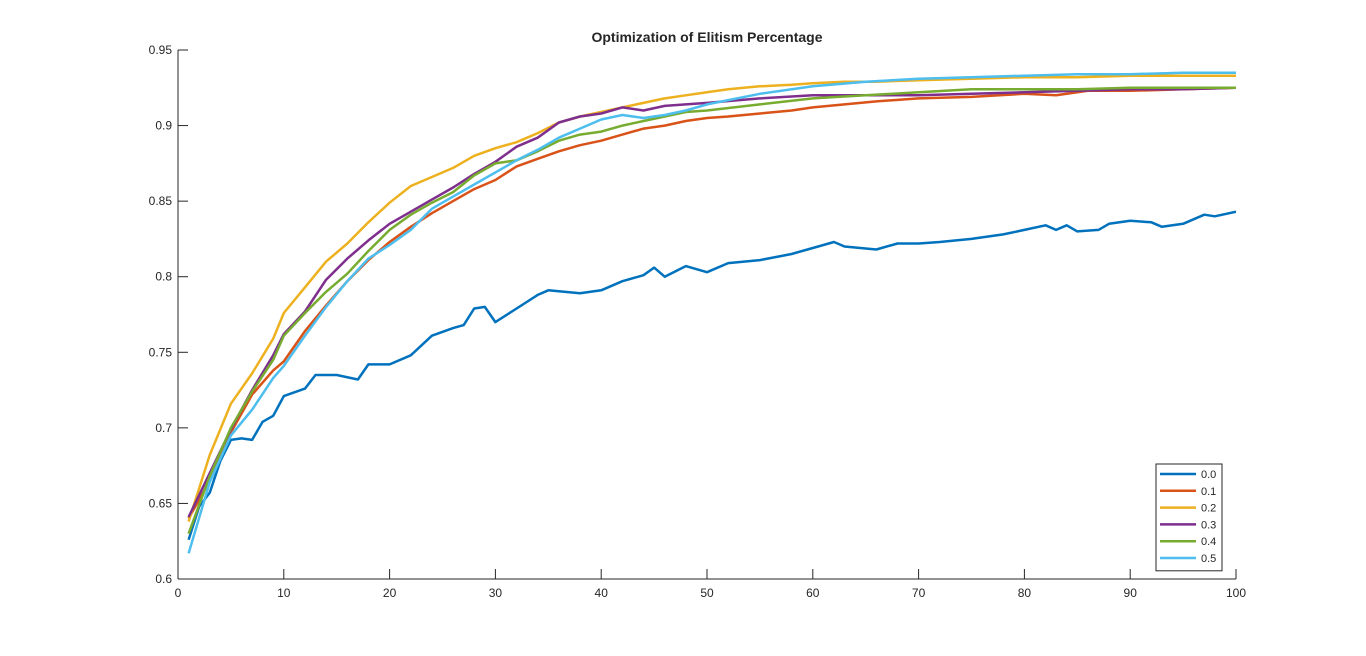  I want to click on x-tick-label: 50, so click(707, 593).